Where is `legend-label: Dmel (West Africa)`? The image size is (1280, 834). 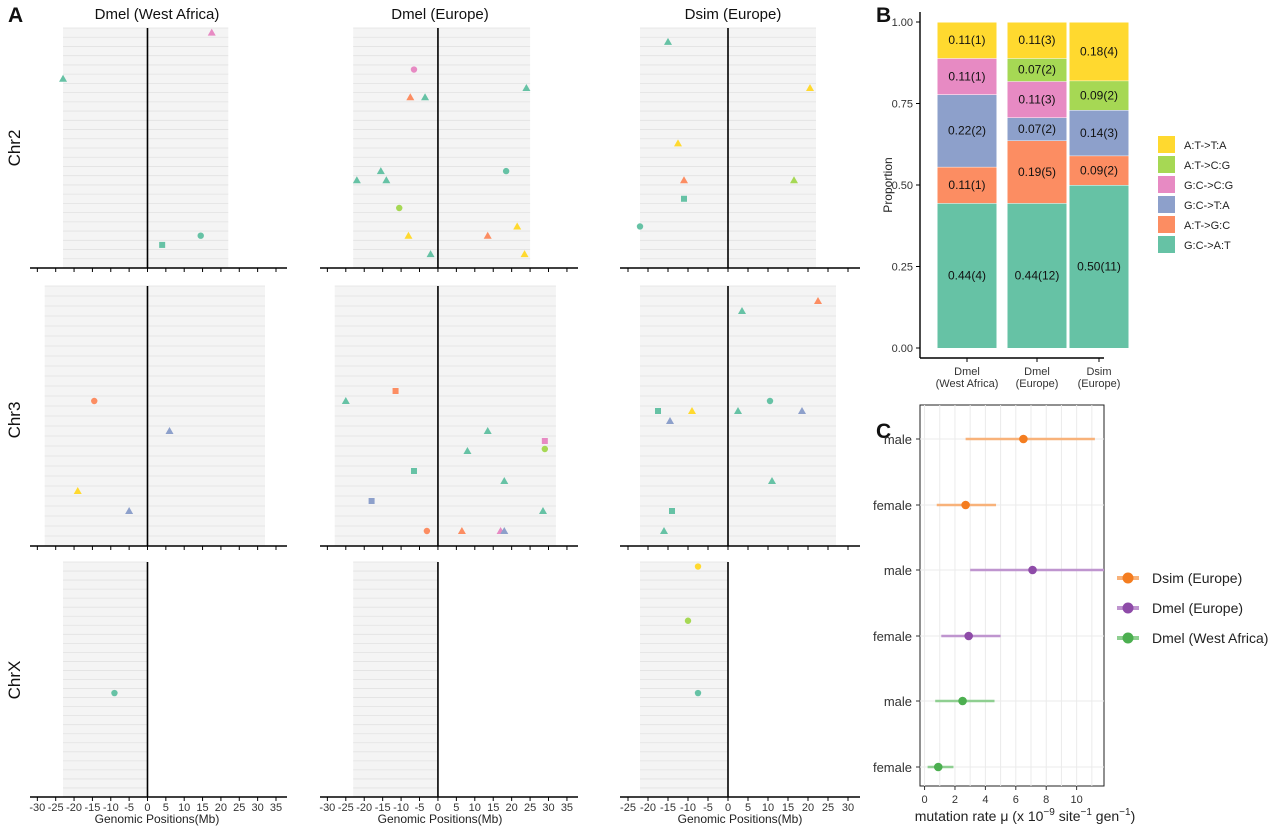
legend-label: Dmel (West Africa) is located at coordinates (1210, 638).